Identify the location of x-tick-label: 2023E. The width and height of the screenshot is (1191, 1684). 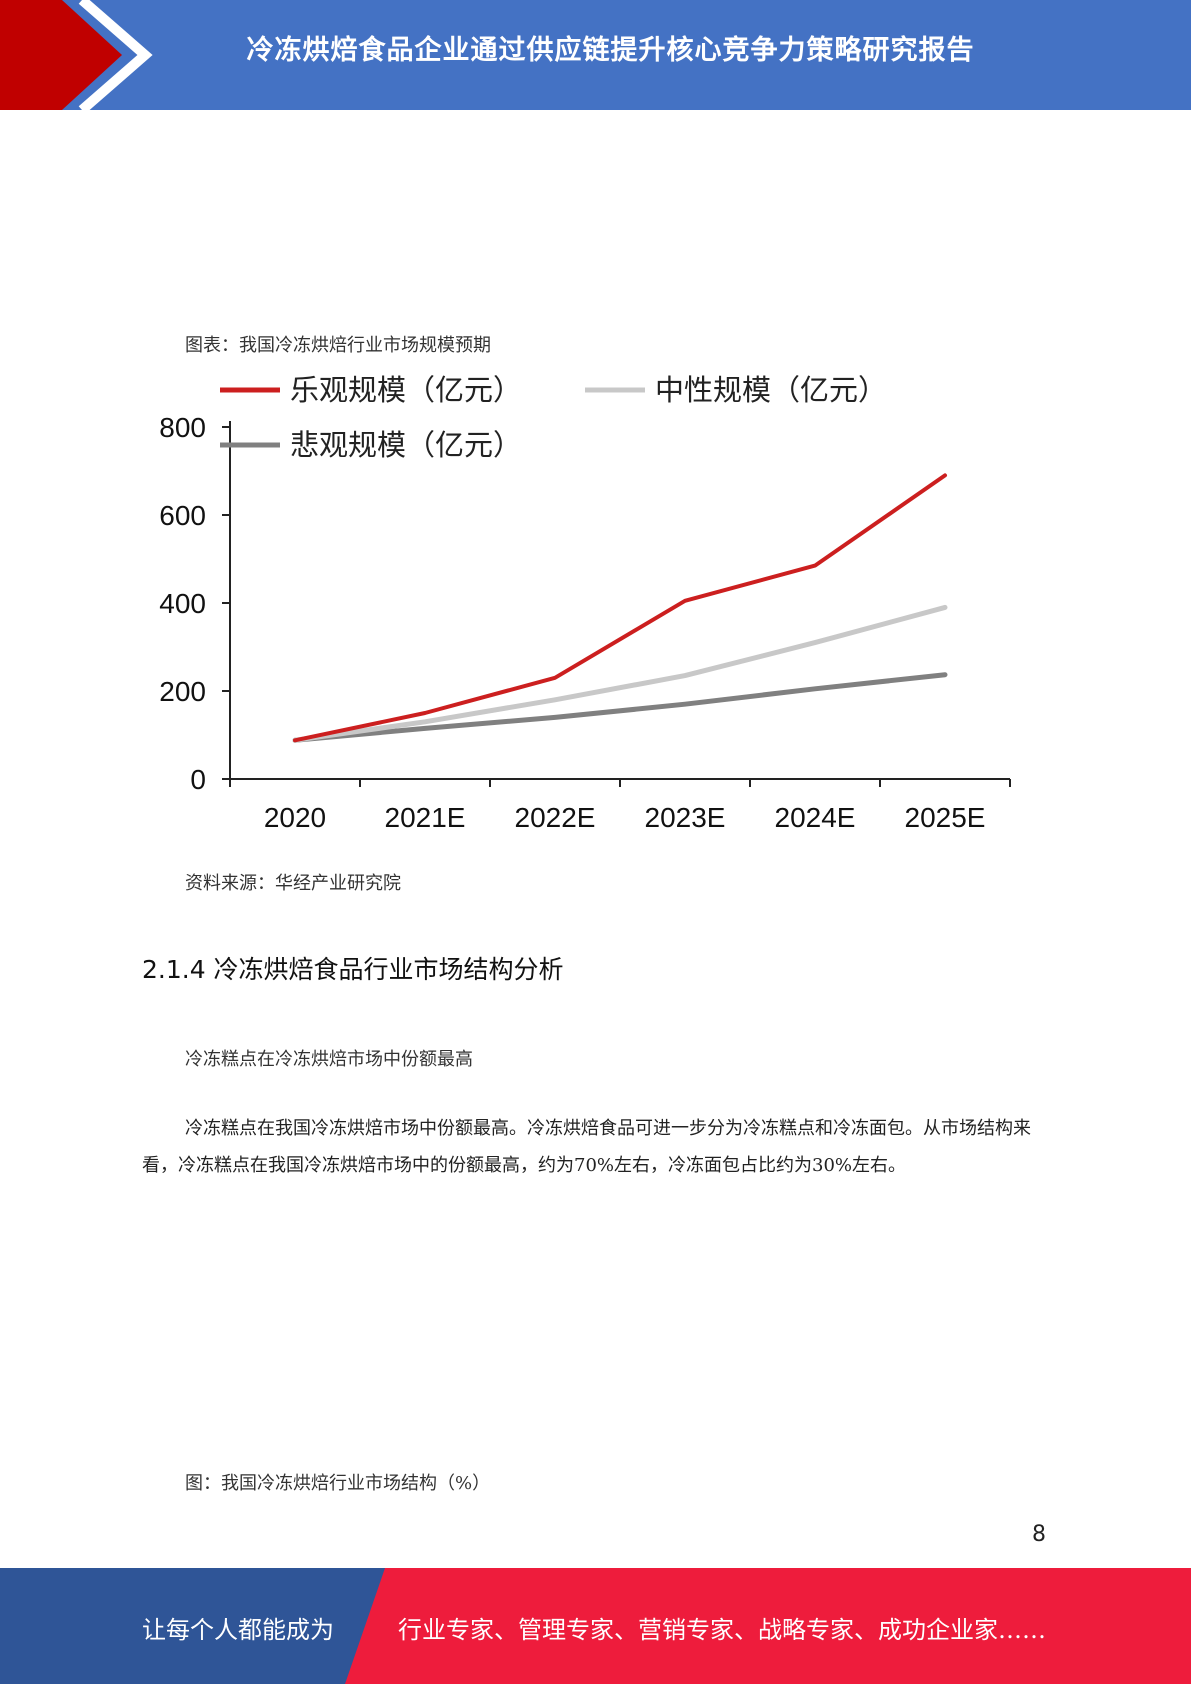
(685, 817).